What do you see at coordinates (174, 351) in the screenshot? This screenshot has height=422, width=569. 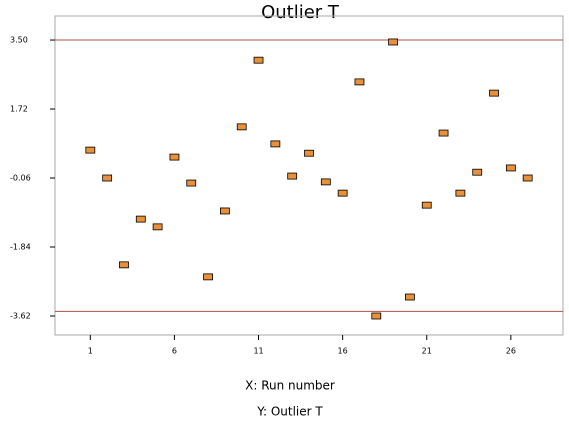 I see `x-tick-label: 6` at bounding box center [174, 351].